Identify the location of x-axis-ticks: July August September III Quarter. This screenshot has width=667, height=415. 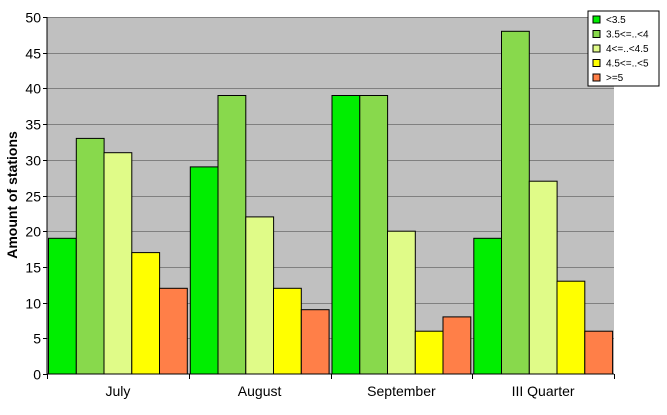
(331, 386).